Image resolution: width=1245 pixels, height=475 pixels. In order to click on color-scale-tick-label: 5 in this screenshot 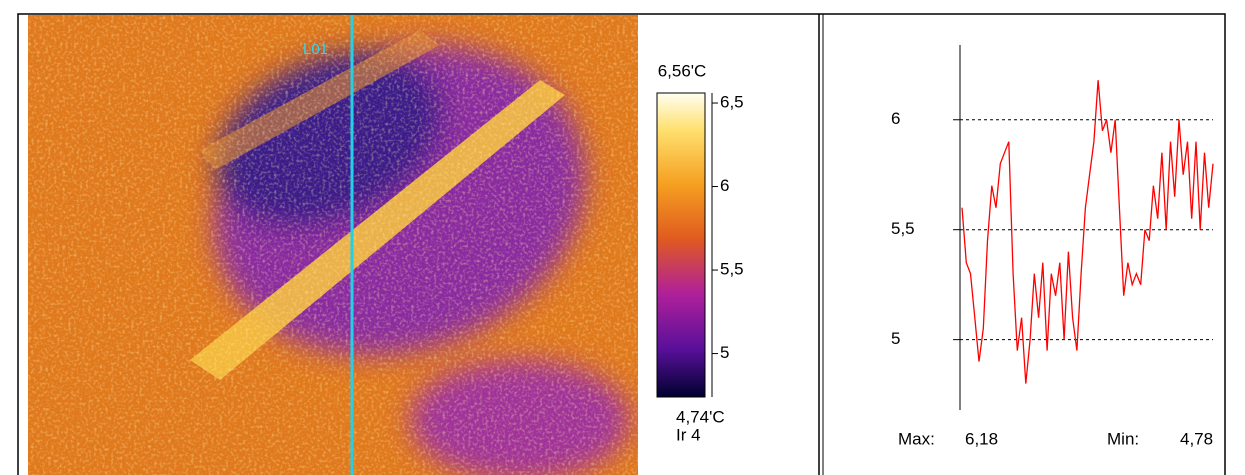, I will do `click(724, 352)`.